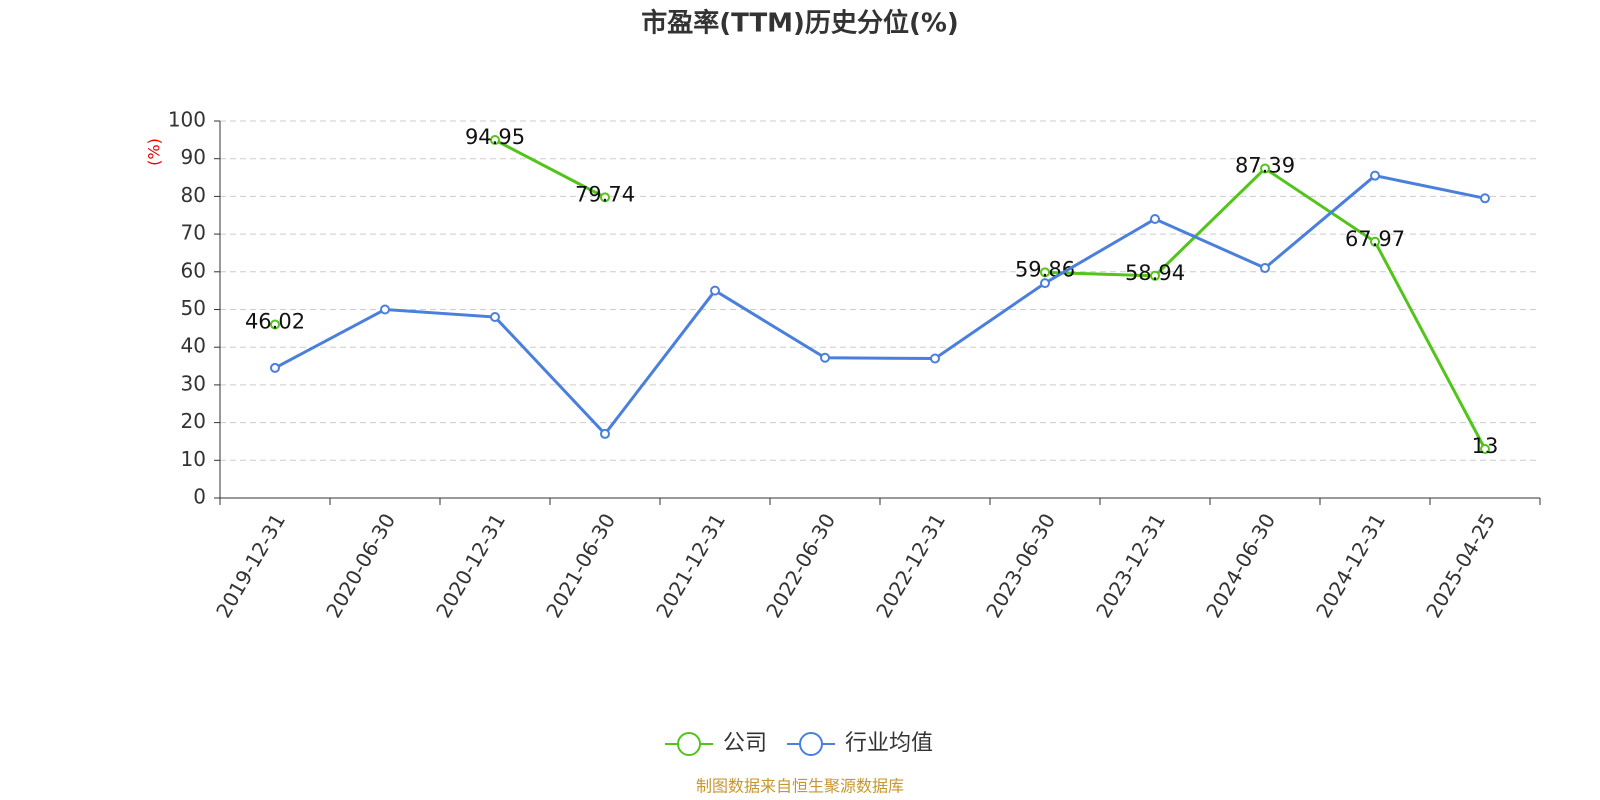 The image size is (1600, 800). Describe the element at coordinates (193, 270) in the screenshot. I see `y-tick-label: 60` at that location.